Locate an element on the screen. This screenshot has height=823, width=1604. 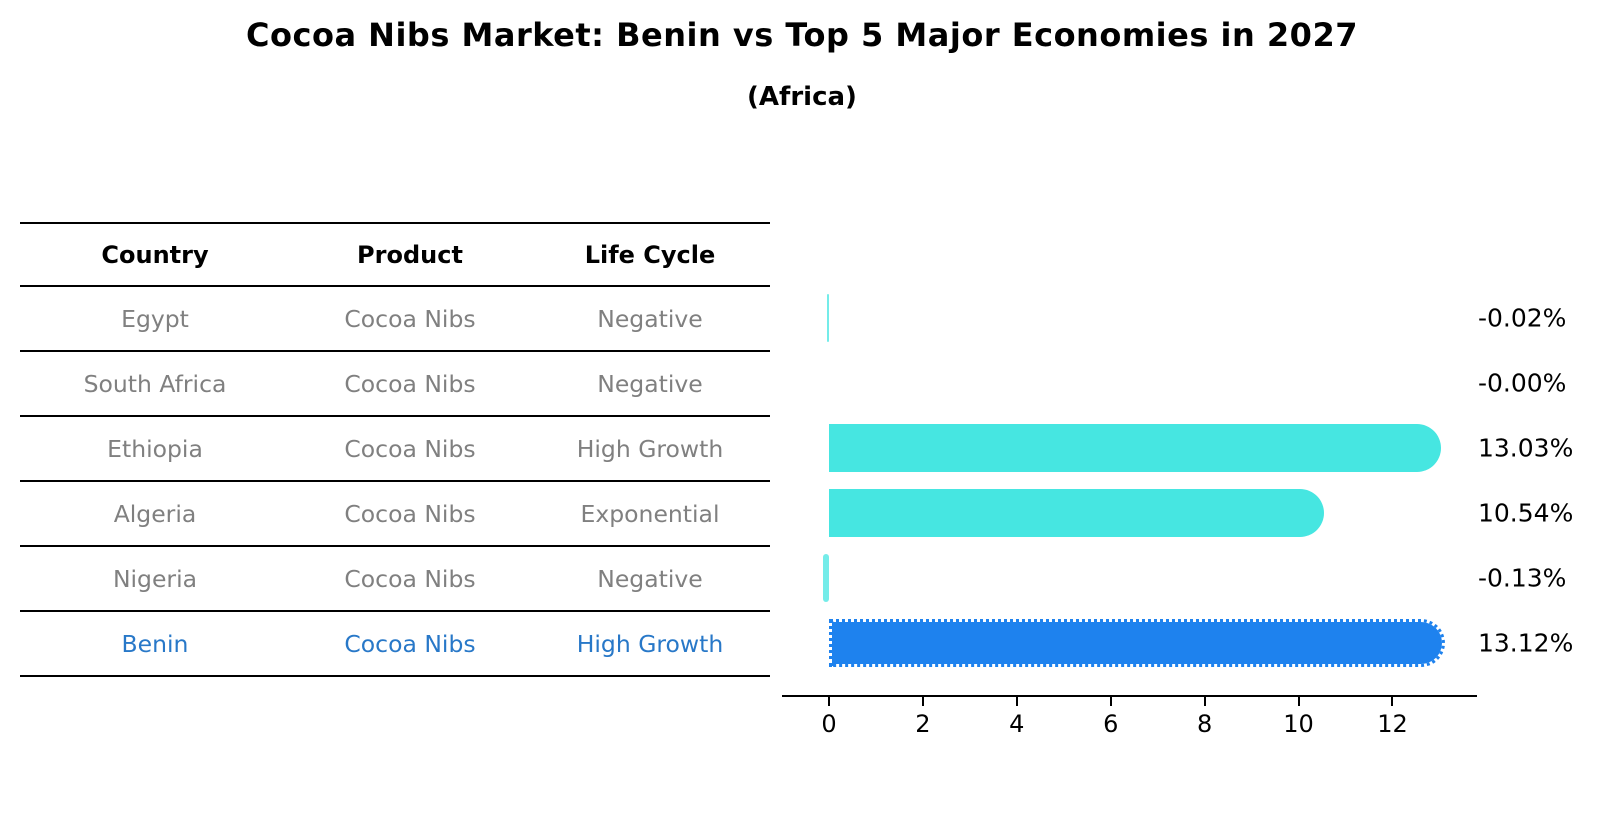
table-cell-country: Nigeria is located at coordinates (155, 578).